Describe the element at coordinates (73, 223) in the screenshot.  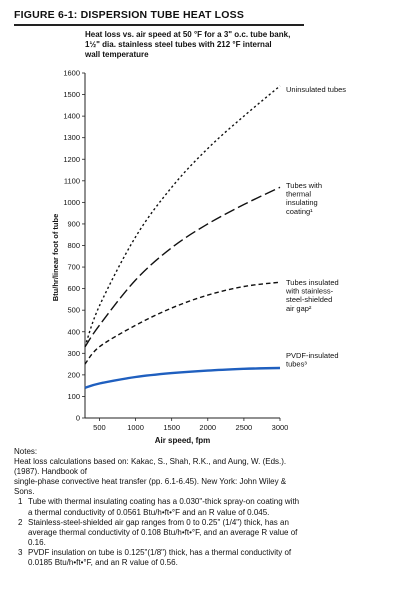
I see `y-tick-label: 900` at that location.